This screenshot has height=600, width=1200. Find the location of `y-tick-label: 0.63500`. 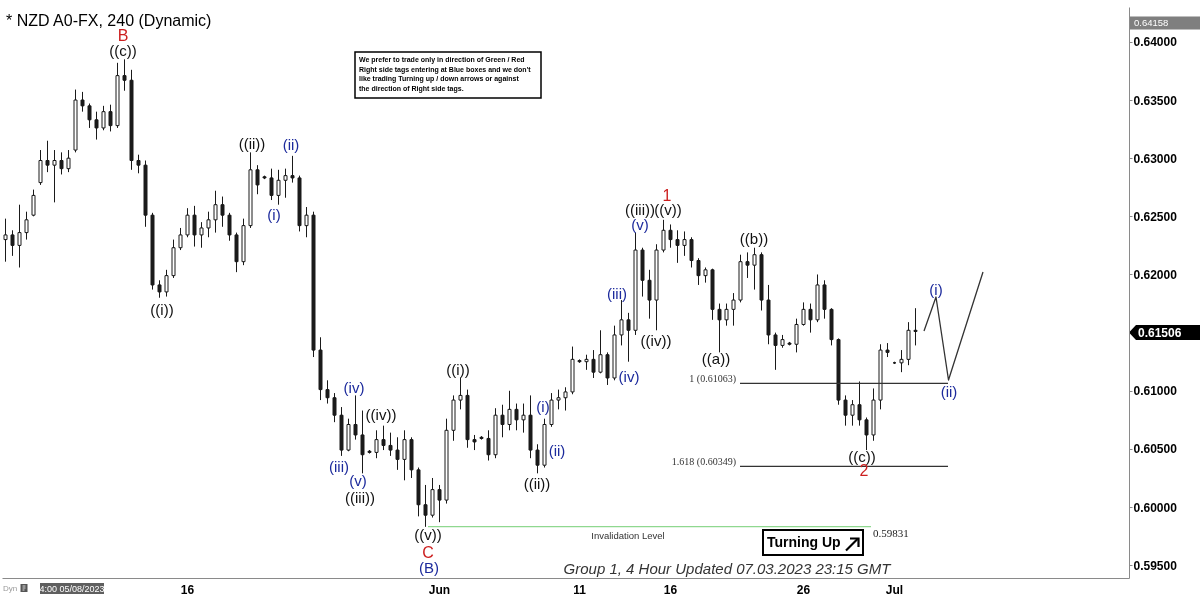

y-tick-label: 0.63500 is located at coordinates (1155, 100).